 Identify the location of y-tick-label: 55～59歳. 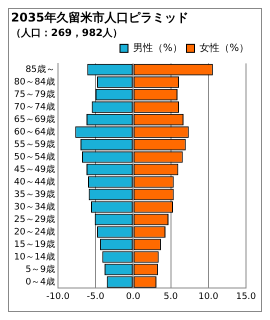
(34, 144).